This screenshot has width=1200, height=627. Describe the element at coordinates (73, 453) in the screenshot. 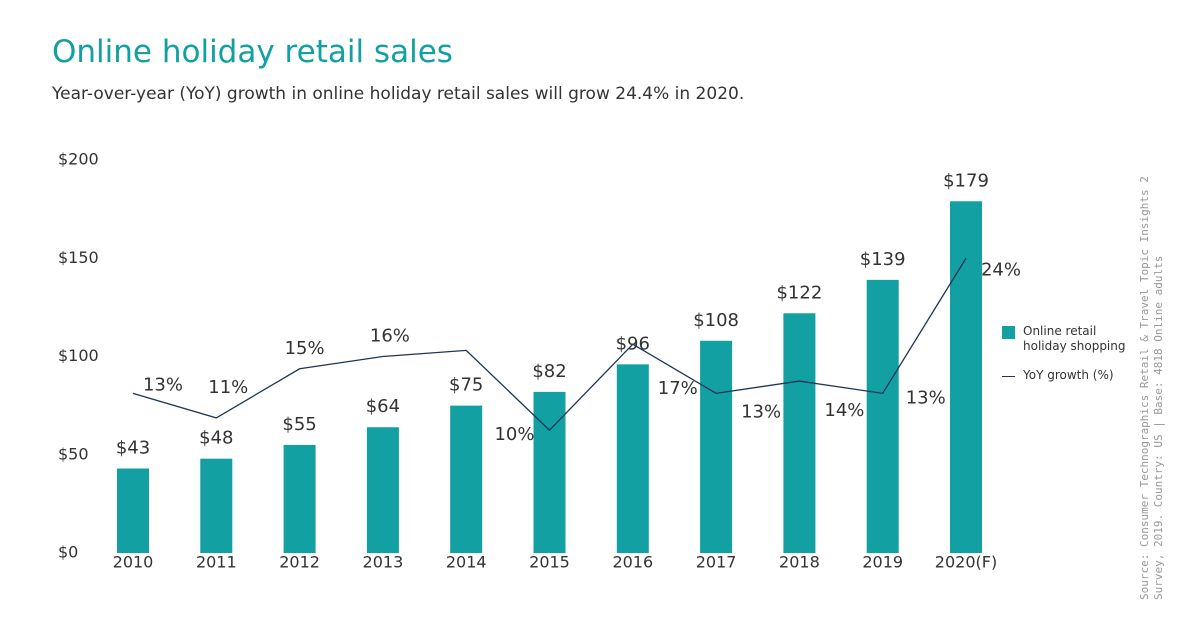

I see `y-tick-label: $50` at that location.